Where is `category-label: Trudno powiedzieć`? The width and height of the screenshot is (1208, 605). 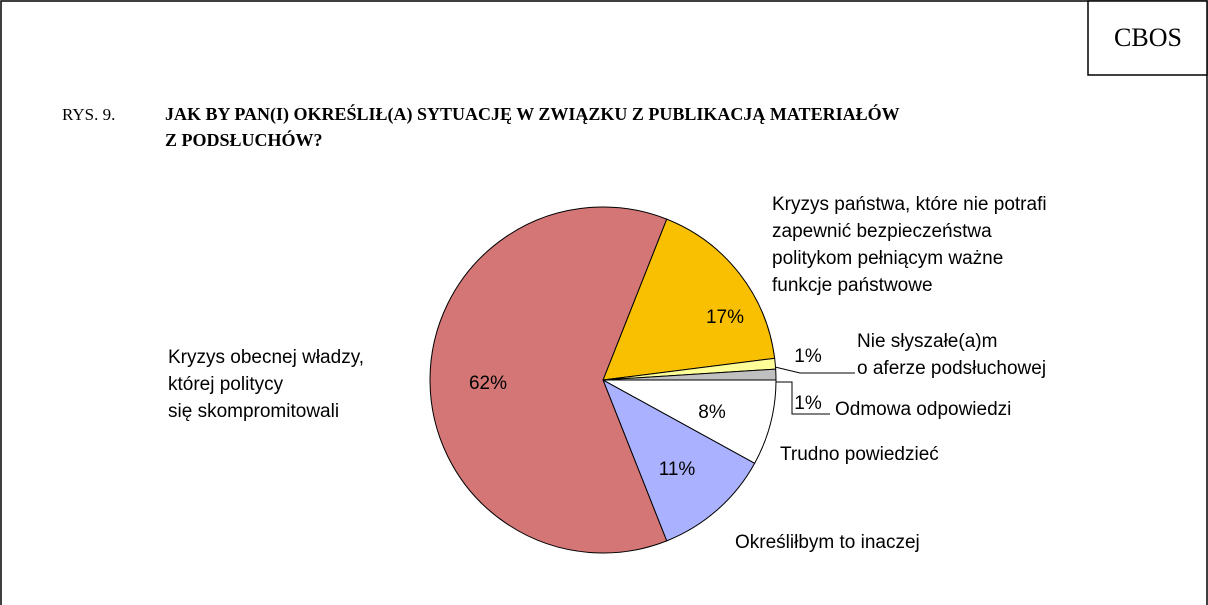
category-label: Trudno powiedzieć is located at coordinates (859, 454).